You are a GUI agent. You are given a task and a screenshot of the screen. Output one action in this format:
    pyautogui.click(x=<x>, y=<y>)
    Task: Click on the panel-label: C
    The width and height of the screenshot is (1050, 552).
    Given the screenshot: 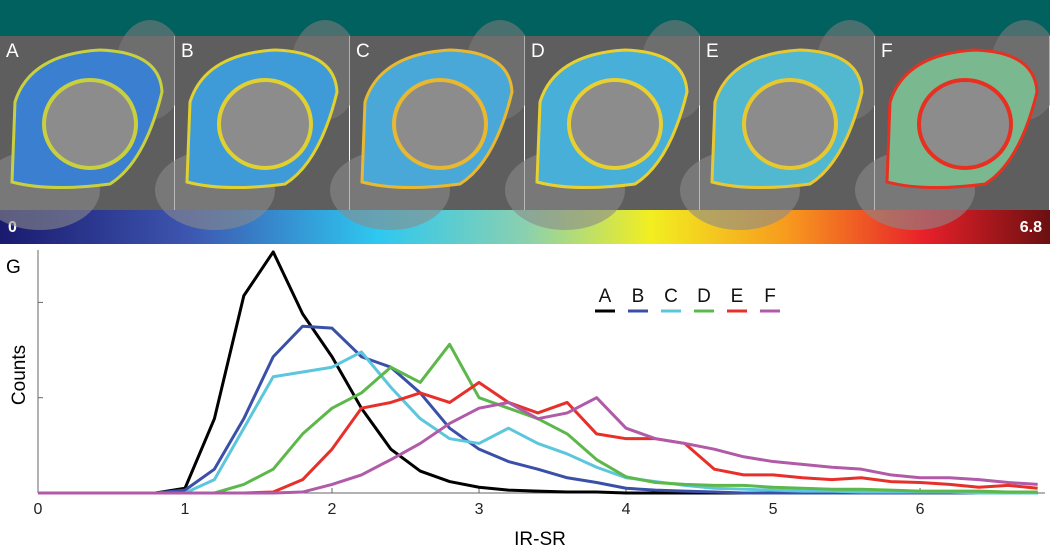 What is the action you would take?
    pyautogui.click(x=363, y=51)
    